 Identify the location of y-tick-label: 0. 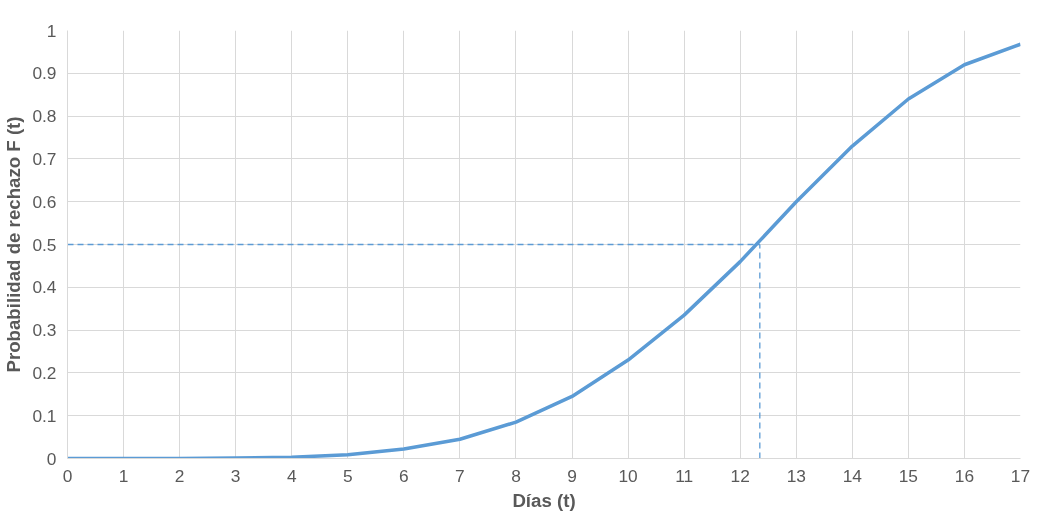
(51, 458).